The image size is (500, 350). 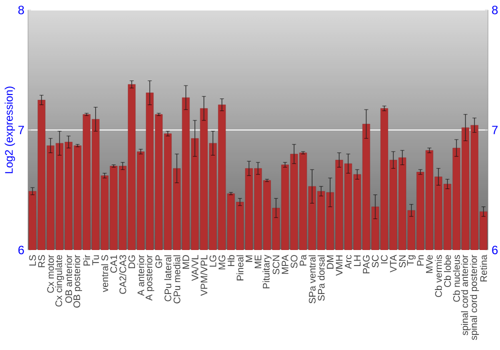 I want to click on x-tick-label: RS, so click(x=41, y=261).